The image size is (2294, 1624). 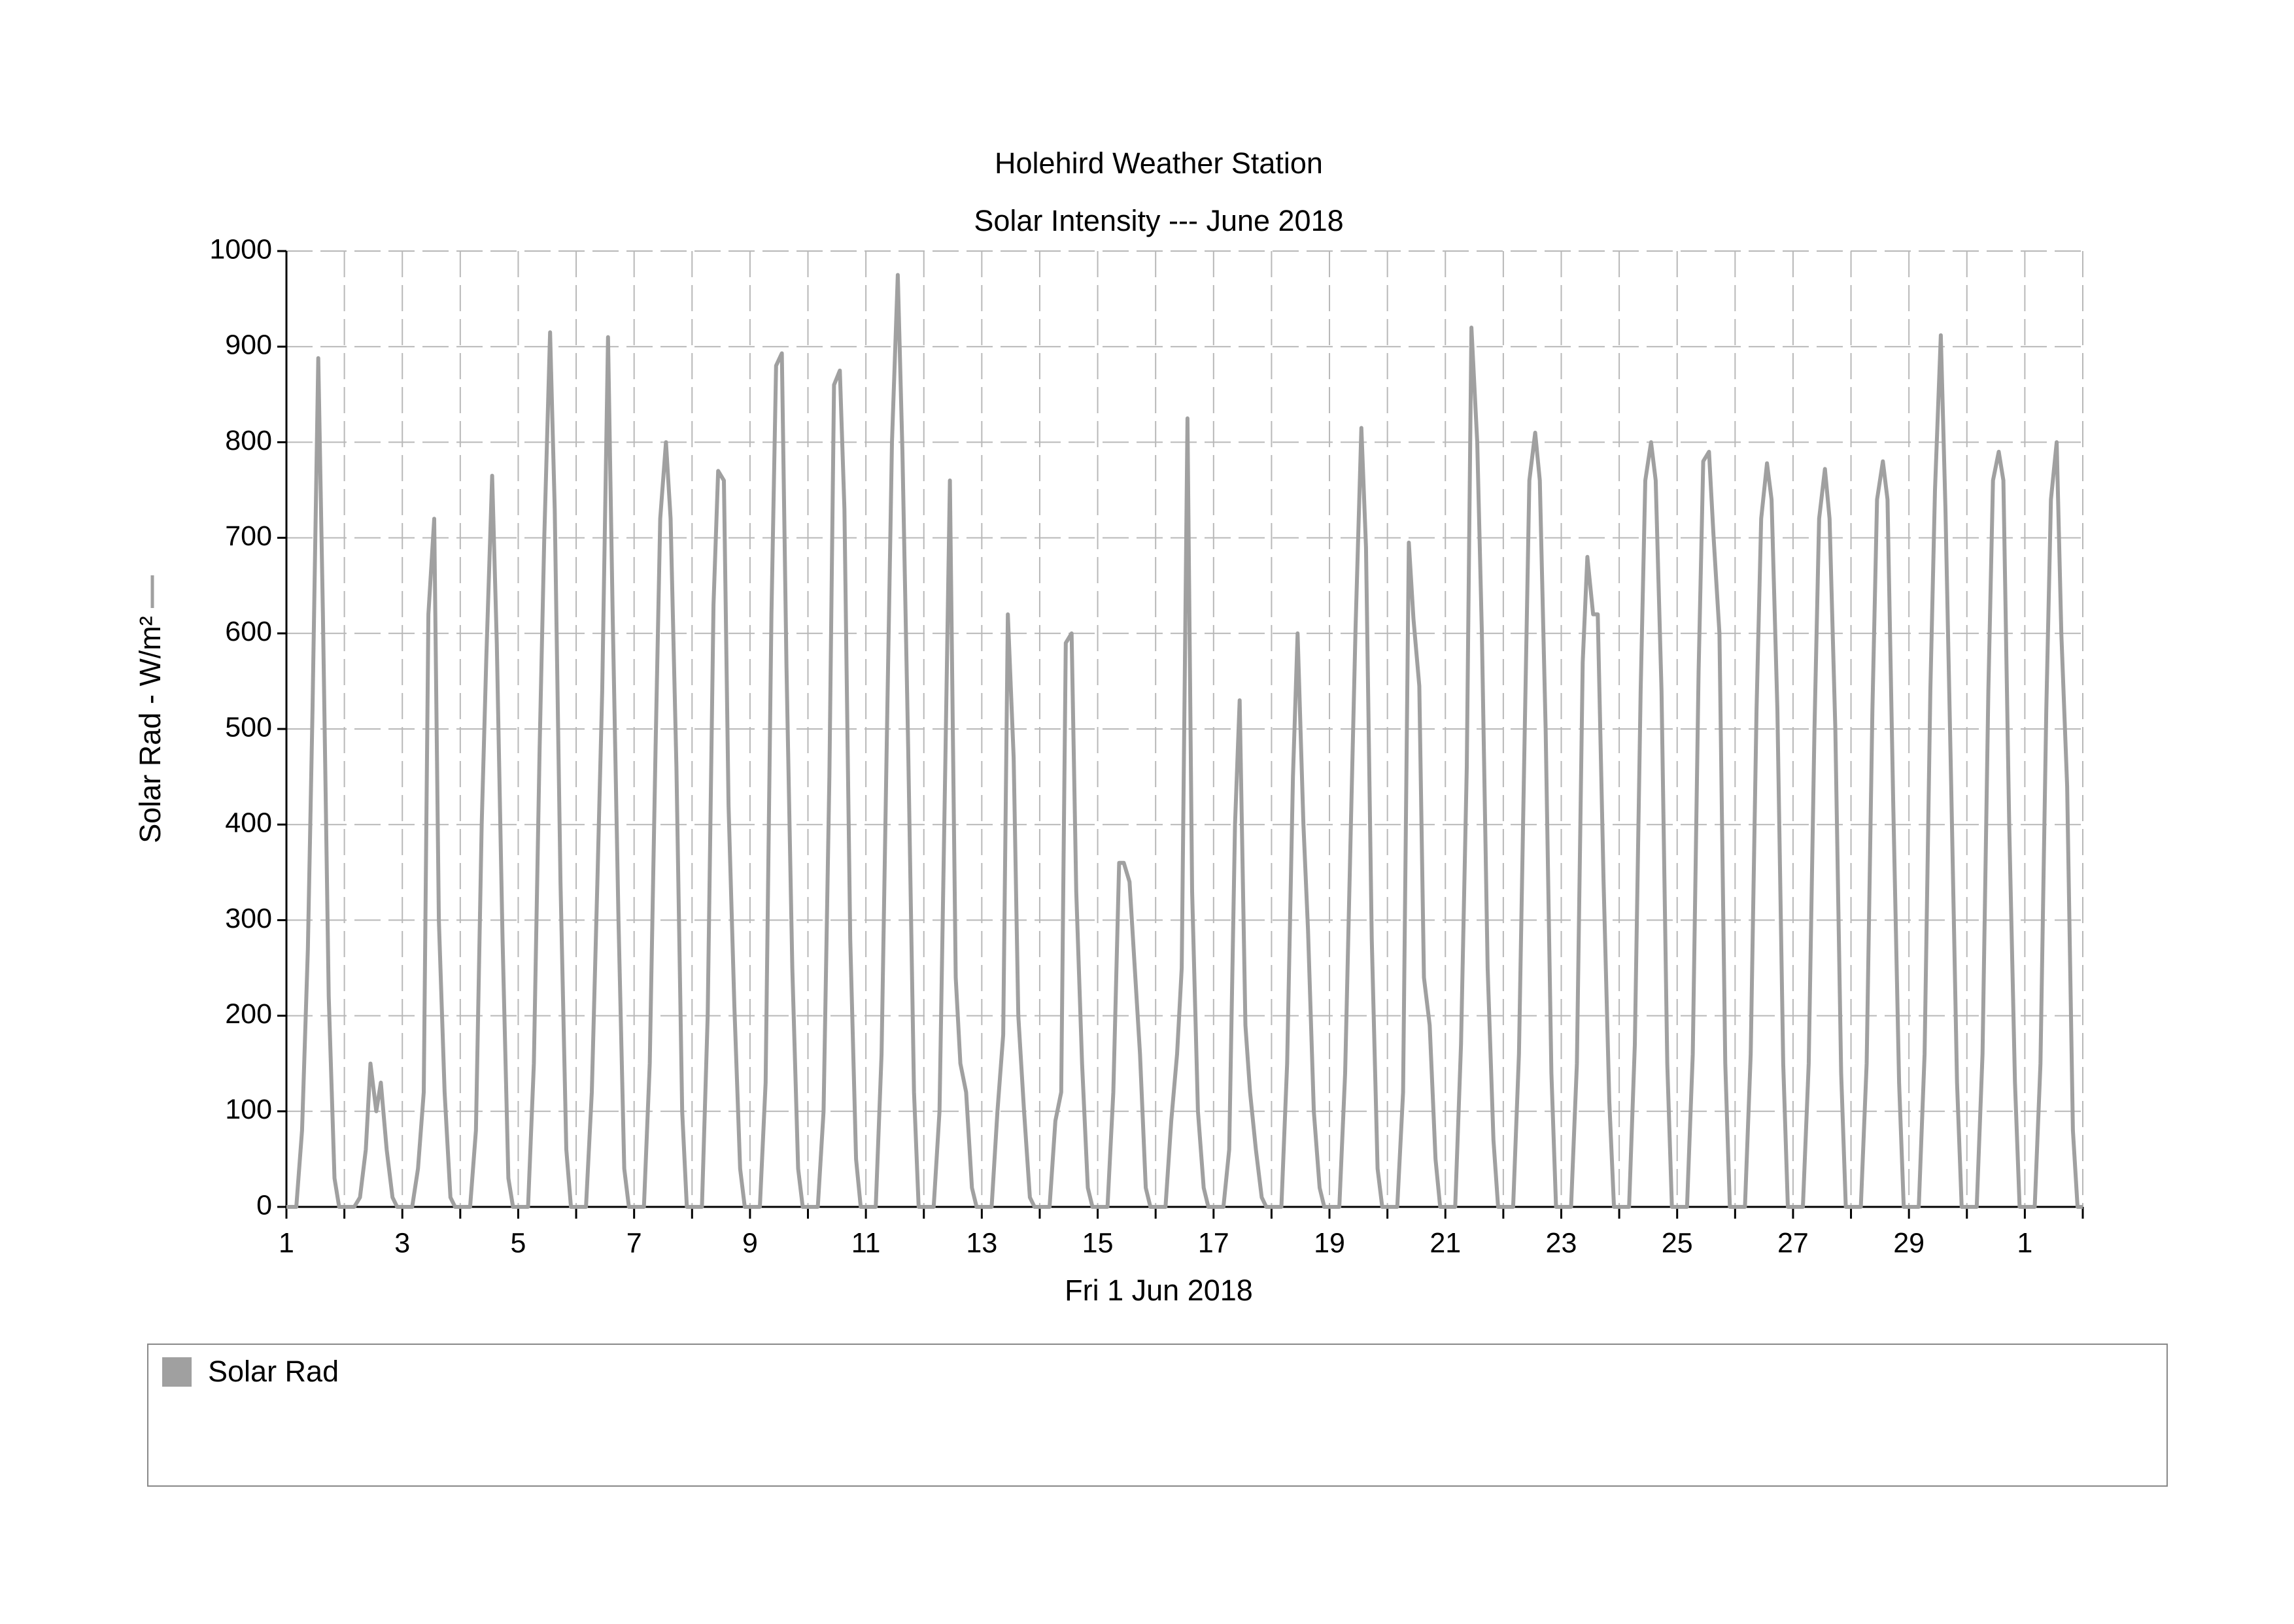 What do you see at coordinates (248, 631) in the screenshot?
I see `y-tick-label: 600` at bounding box center [248, 631].